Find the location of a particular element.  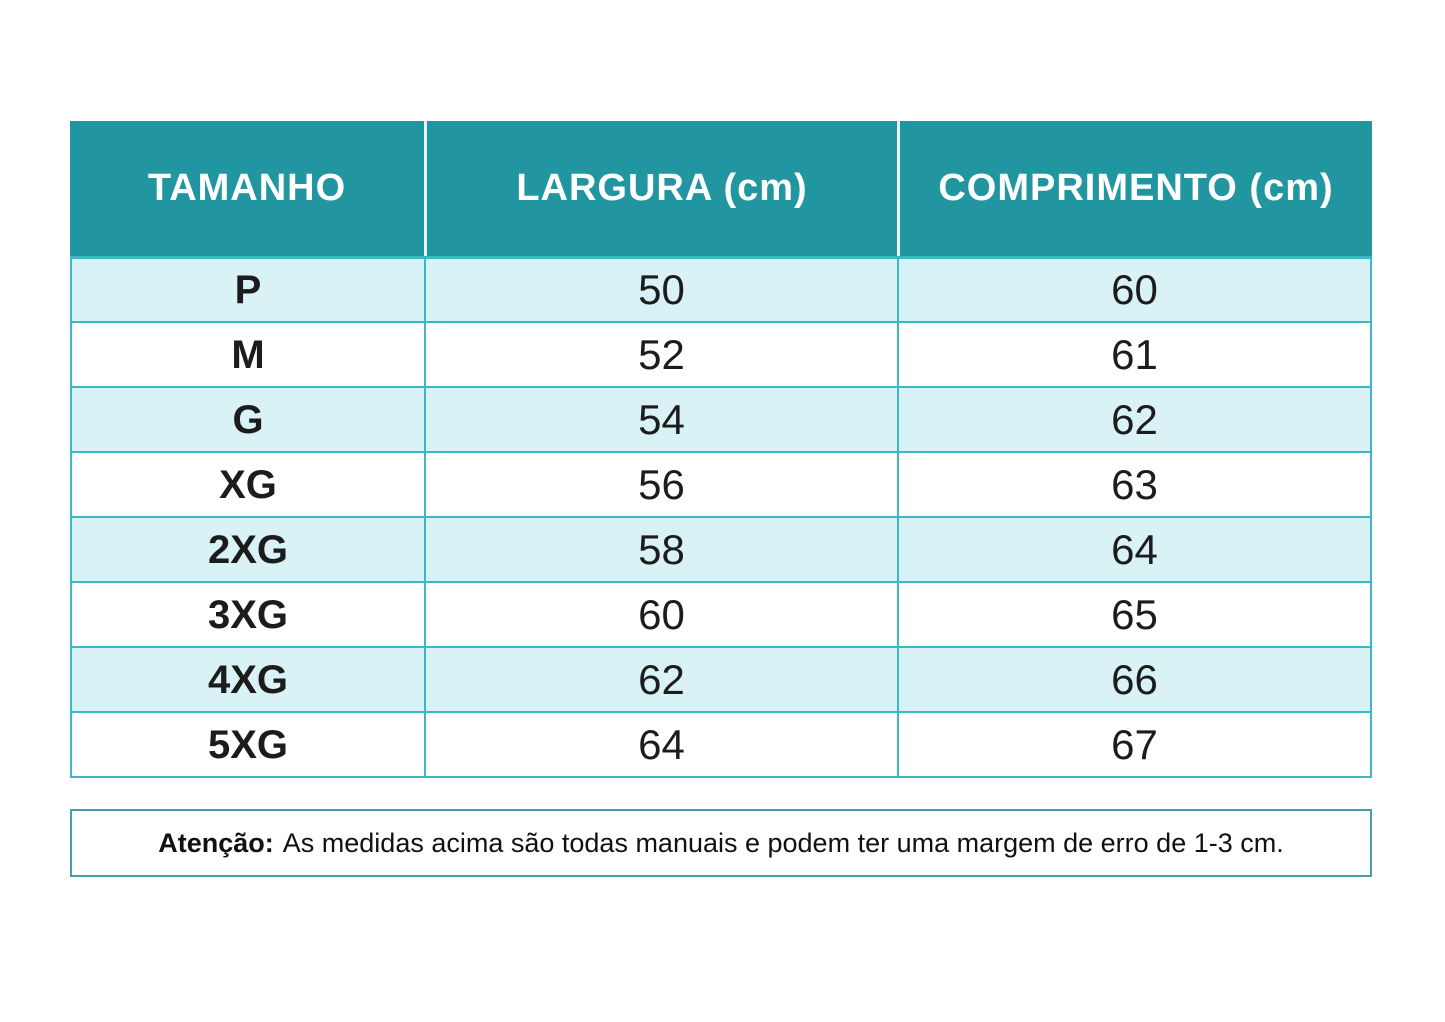

table-row-2xg: 2XG 58 64 is located at coordinates (721, 548).